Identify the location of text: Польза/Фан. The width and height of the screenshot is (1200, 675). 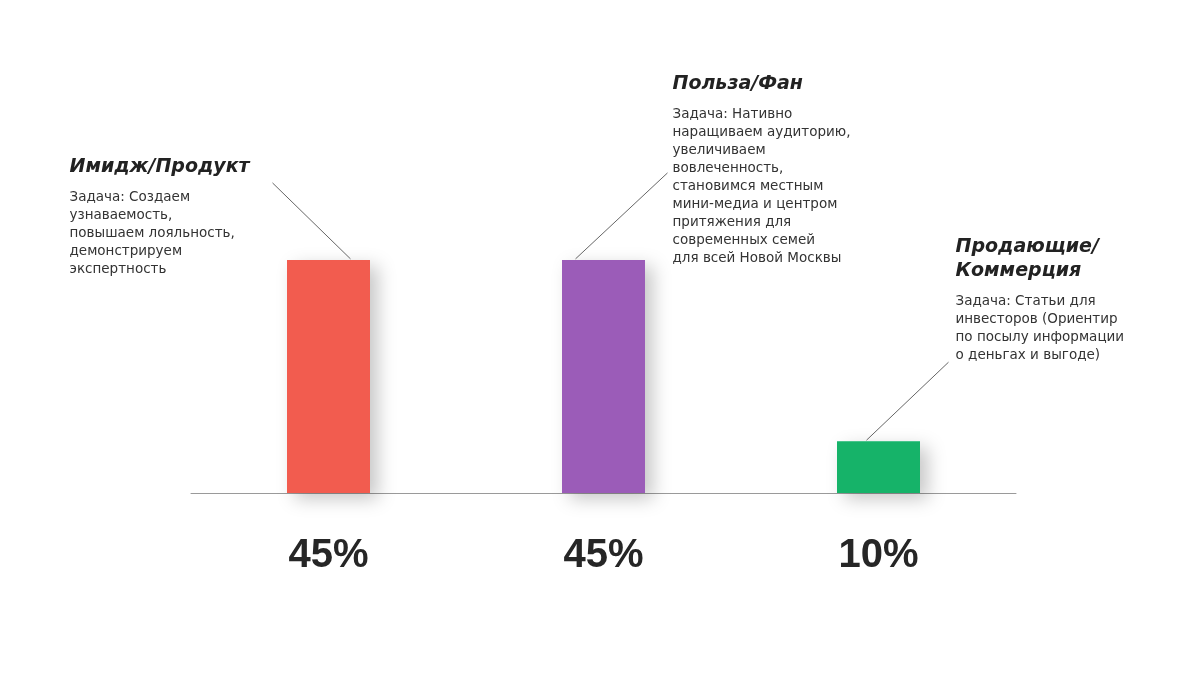
(738, 81).